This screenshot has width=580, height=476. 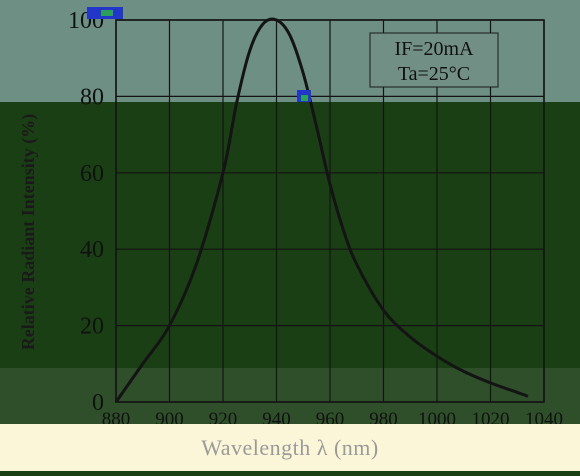 I want to click on y-tick-label-60: 60, so click(x=92, y=174).